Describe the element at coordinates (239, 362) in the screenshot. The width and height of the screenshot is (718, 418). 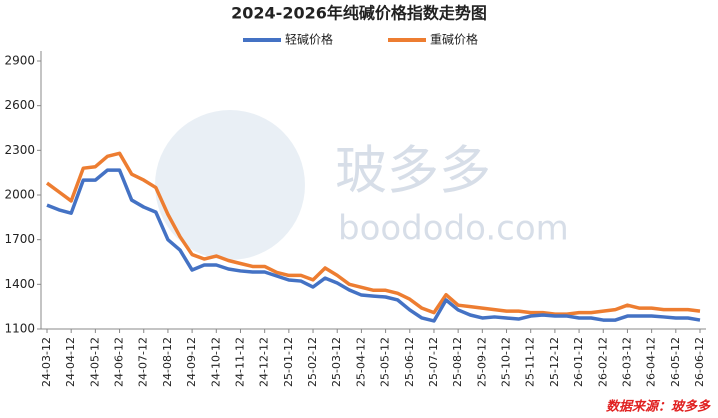
I see `x-tick-label: 24-11-12` at that location.